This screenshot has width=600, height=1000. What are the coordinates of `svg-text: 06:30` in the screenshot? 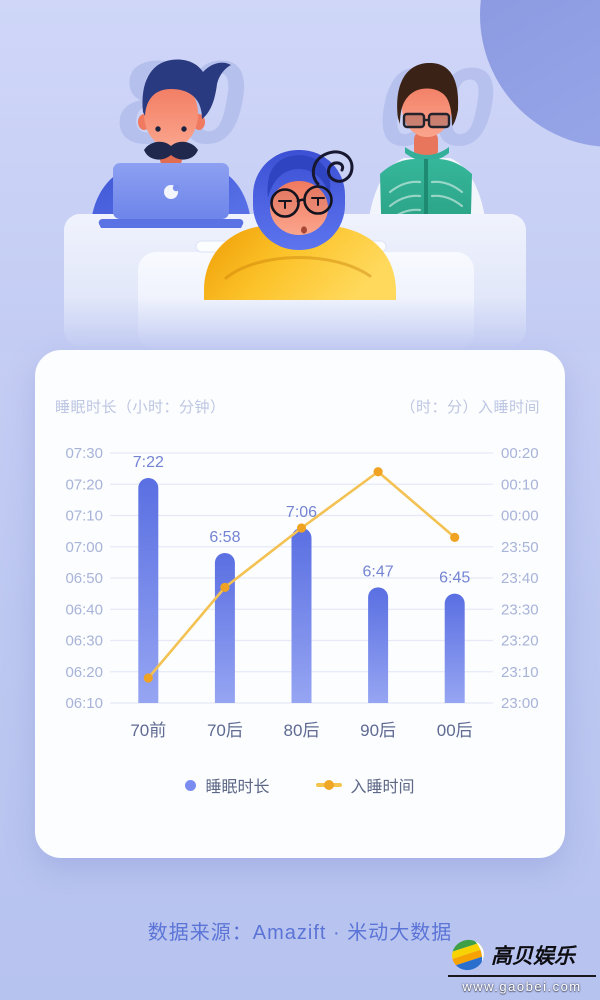 It's located at (84, 641).